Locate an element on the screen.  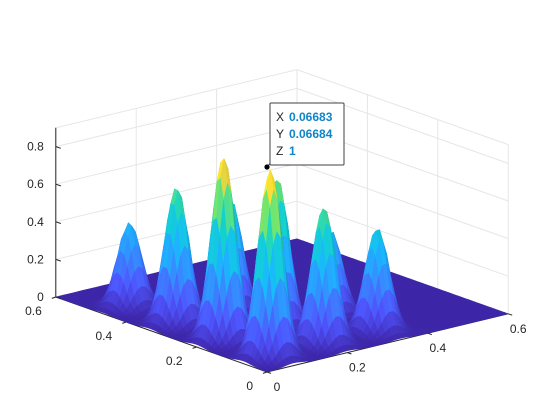
y-axis-line is located at coordinates (161, 334).